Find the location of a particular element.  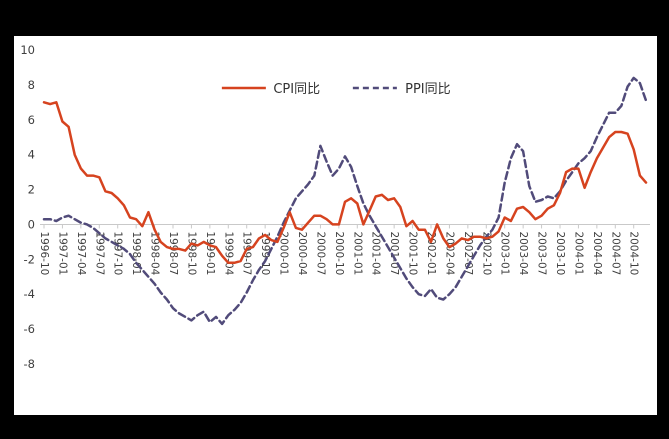

x-tick-label: 2000-10 is located at coordinates (339, 253).